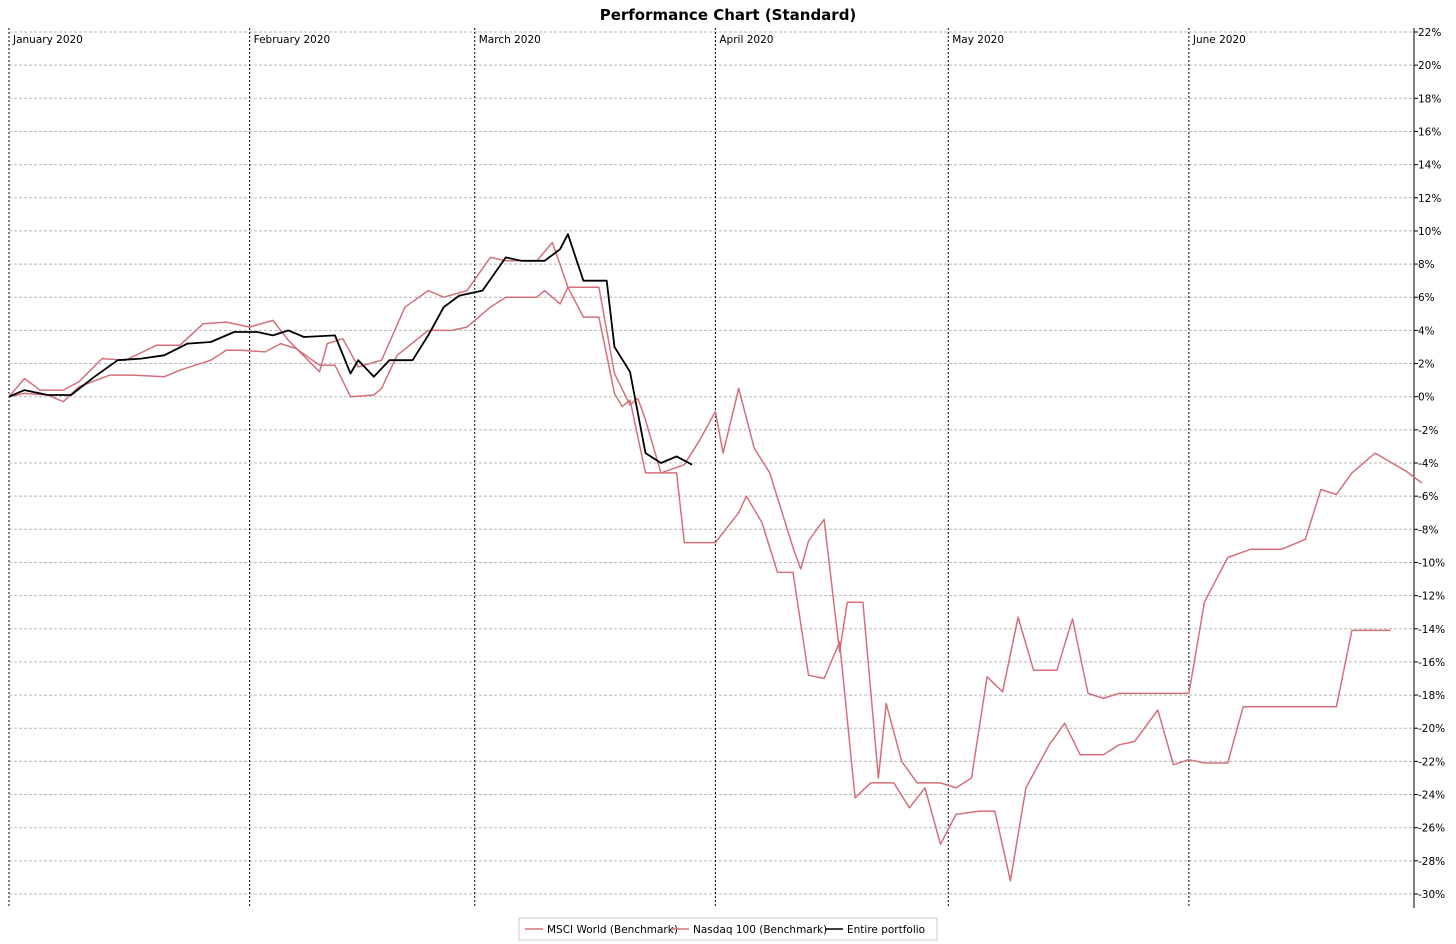  Describe the element at coordinates (1428, 464) in the screenshot. I see `y-tick-label: -4%` at that location.